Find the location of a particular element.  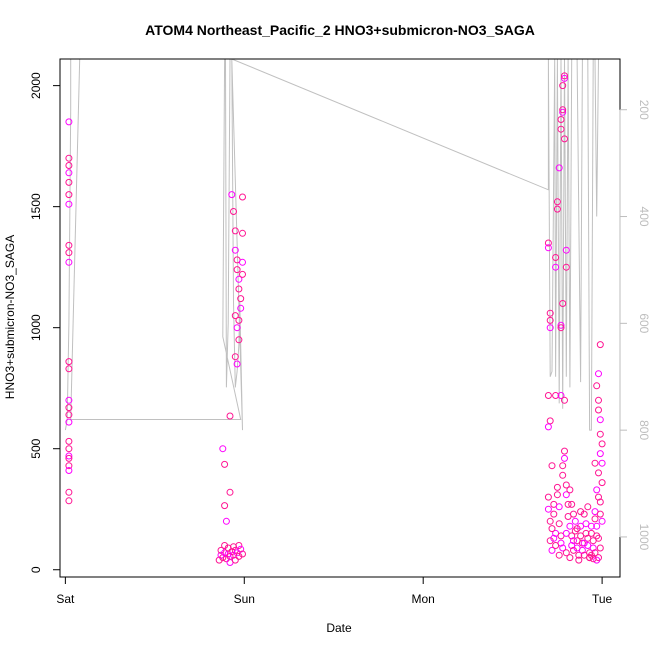

y-tick-label: 2000 is located at coordinates (36, 85).